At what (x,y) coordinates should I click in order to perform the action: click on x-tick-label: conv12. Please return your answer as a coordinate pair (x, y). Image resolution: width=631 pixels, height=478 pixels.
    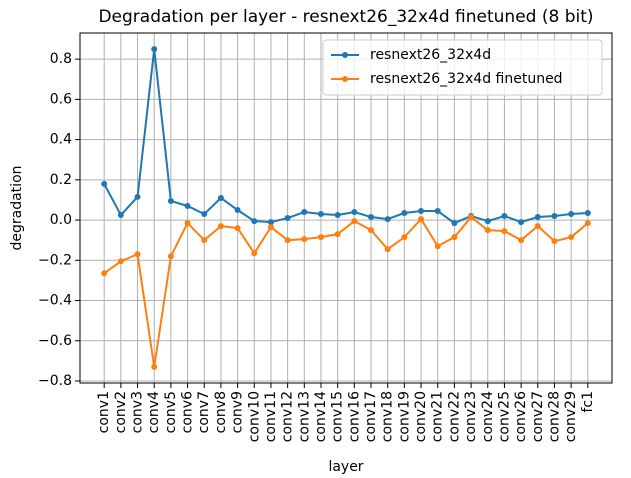
    Looking at the image, I should click on (288, 416).